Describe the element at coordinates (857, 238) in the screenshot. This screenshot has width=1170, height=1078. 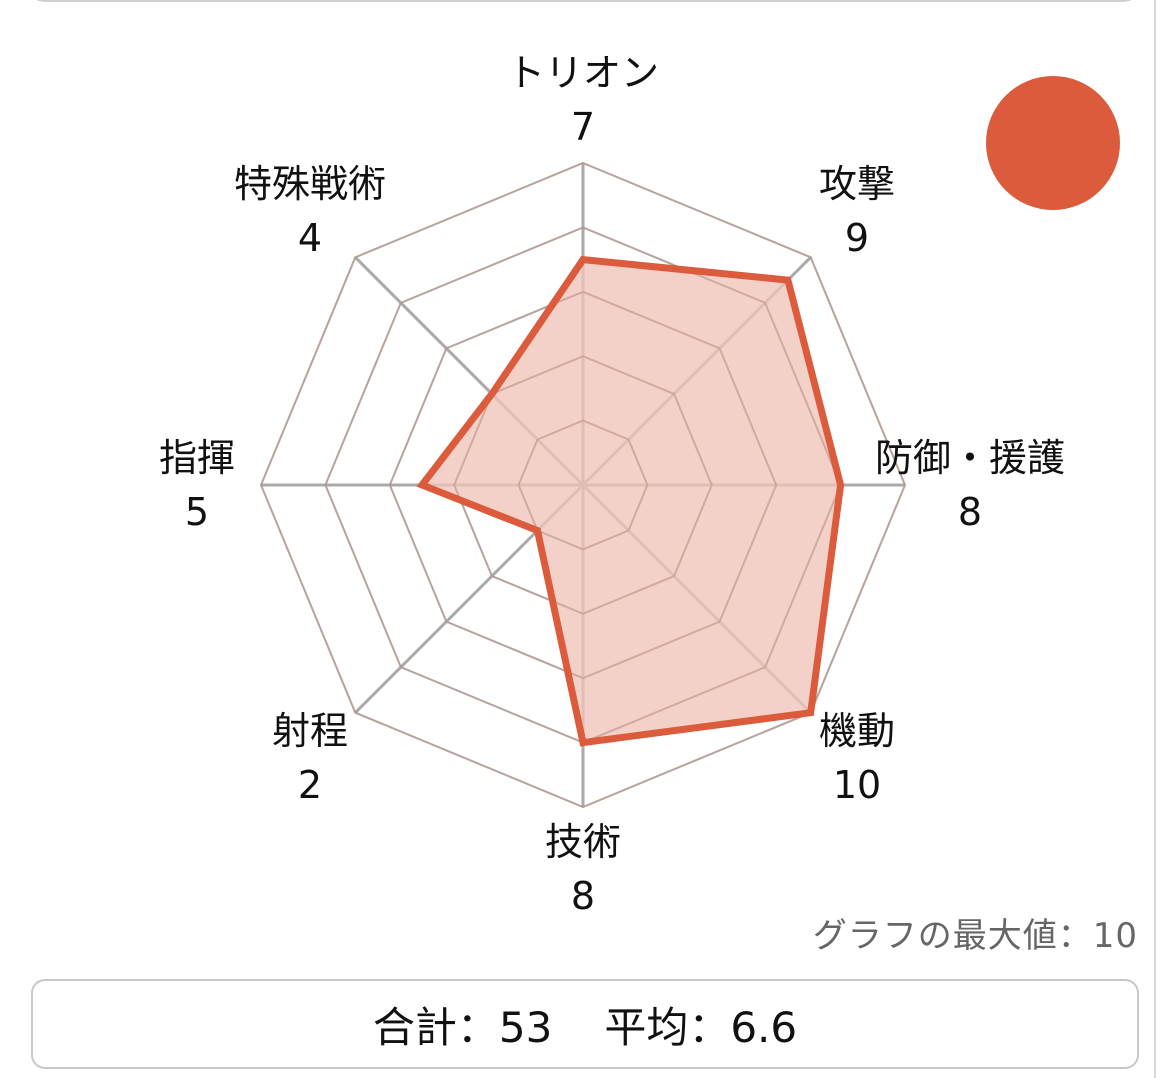
I see `axis-value-2: 9` at that location.